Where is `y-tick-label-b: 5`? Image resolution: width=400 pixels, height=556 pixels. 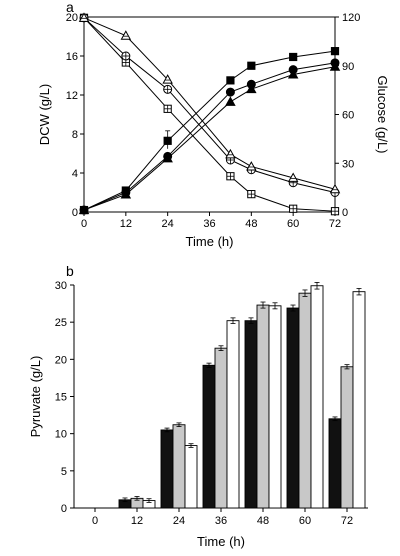 y-tick-label-b: 5 is located at coordinates (64, 472).